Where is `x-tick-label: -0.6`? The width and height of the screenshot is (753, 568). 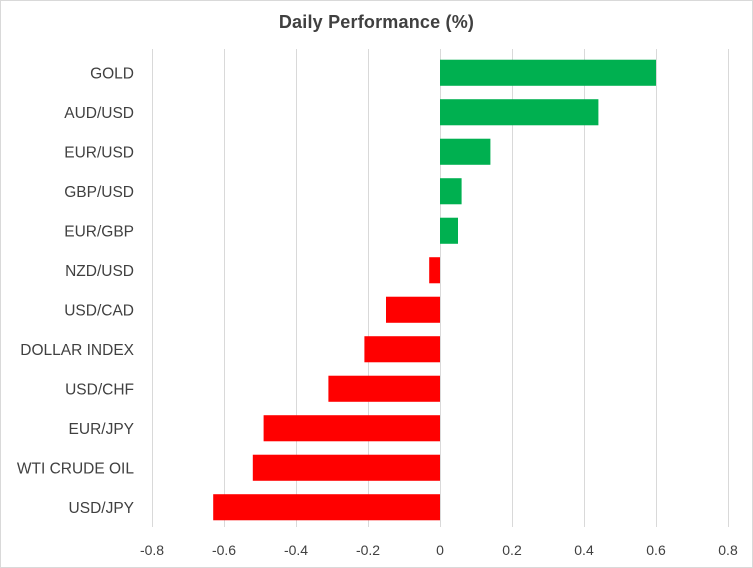 x-tick-label: -0.6 is located at coordinates (224, 550).